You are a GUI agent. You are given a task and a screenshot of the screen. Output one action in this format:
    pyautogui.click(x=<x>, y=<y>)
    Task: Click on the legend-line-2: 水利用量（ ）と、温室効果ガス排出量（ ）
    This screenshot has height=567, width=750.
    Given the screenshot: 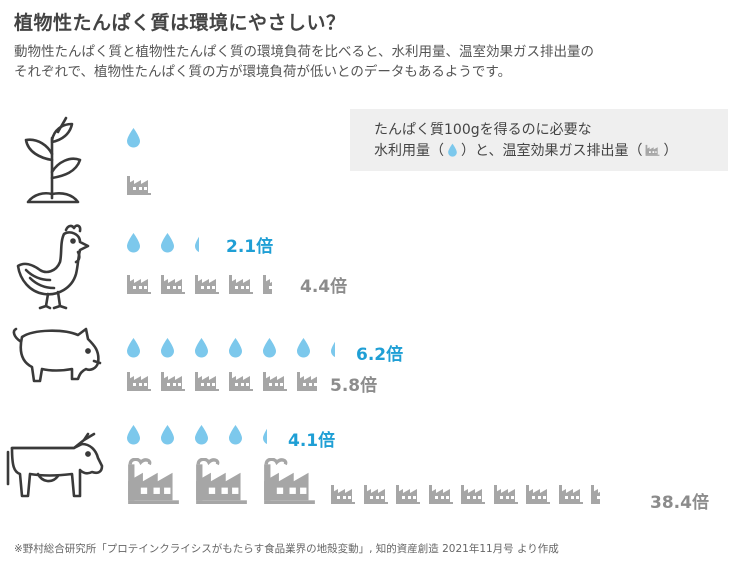 What is the action you would take?
    pyautogui.click(x=525, y=151)
    